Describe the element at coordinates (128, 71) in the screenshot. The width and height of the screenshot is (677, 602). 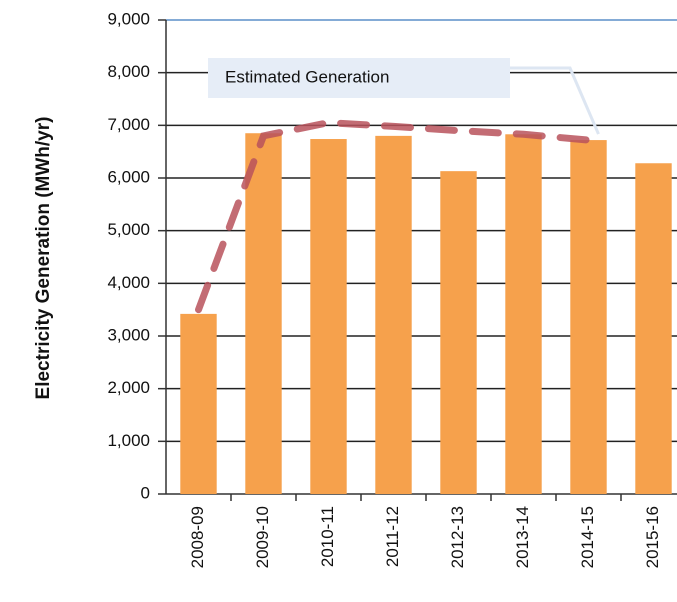
I see `y-tick-label: 8,000` at that location.